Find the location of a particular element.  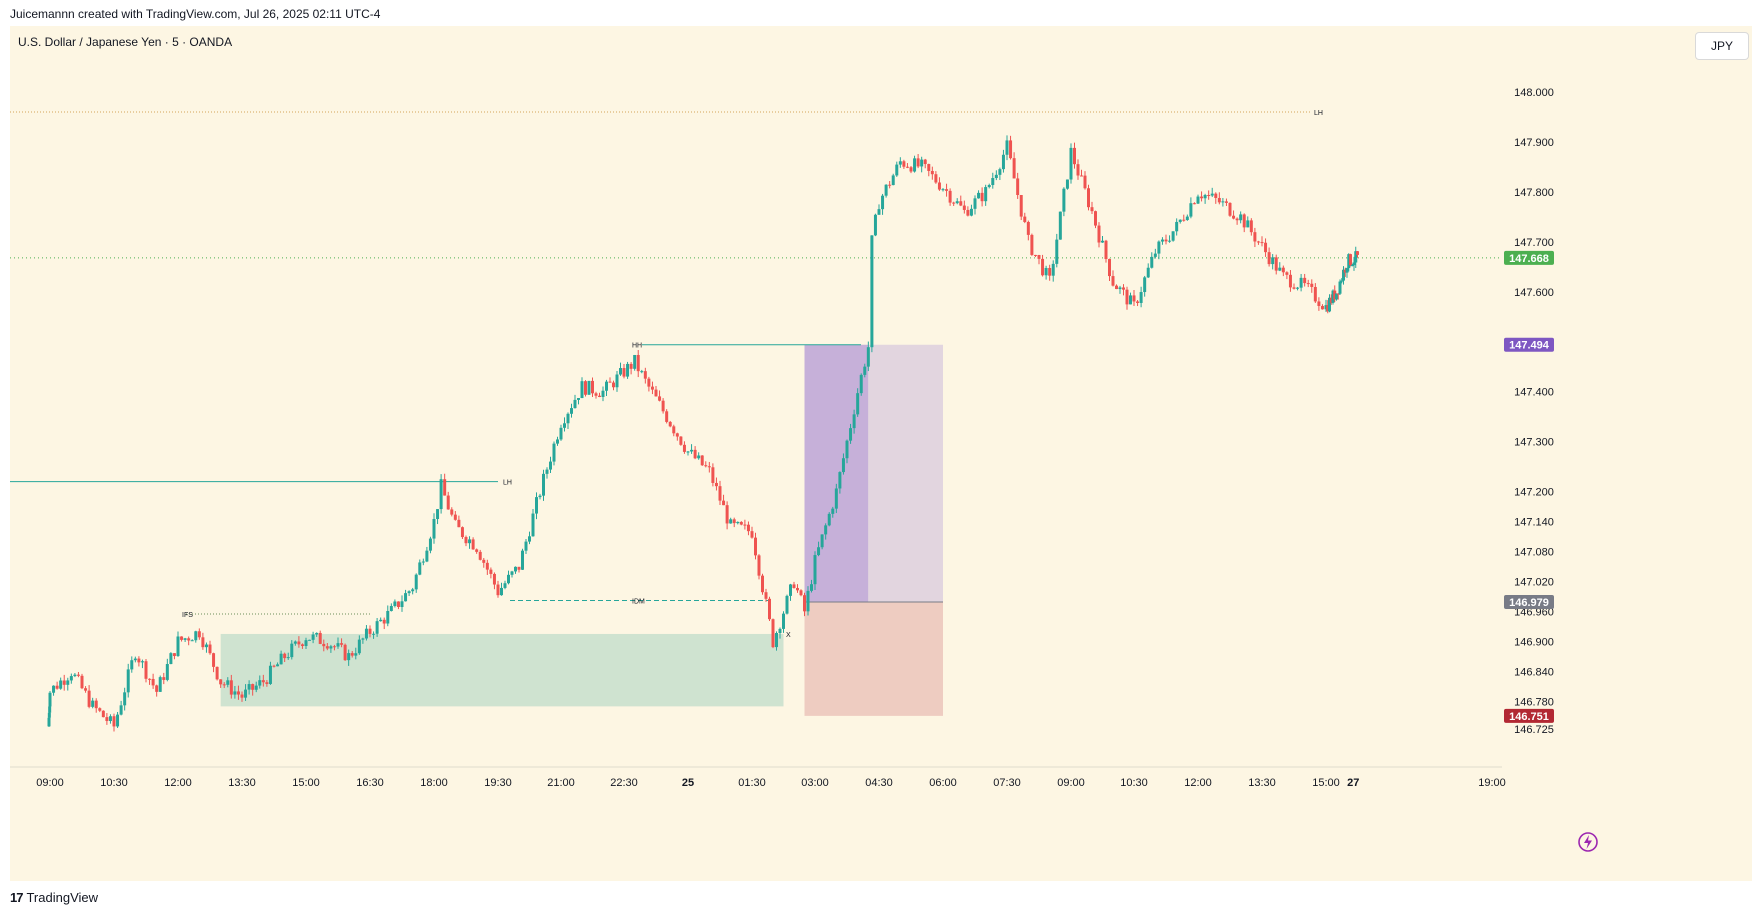

annotation-x: X is located at coordinates (788, 635).